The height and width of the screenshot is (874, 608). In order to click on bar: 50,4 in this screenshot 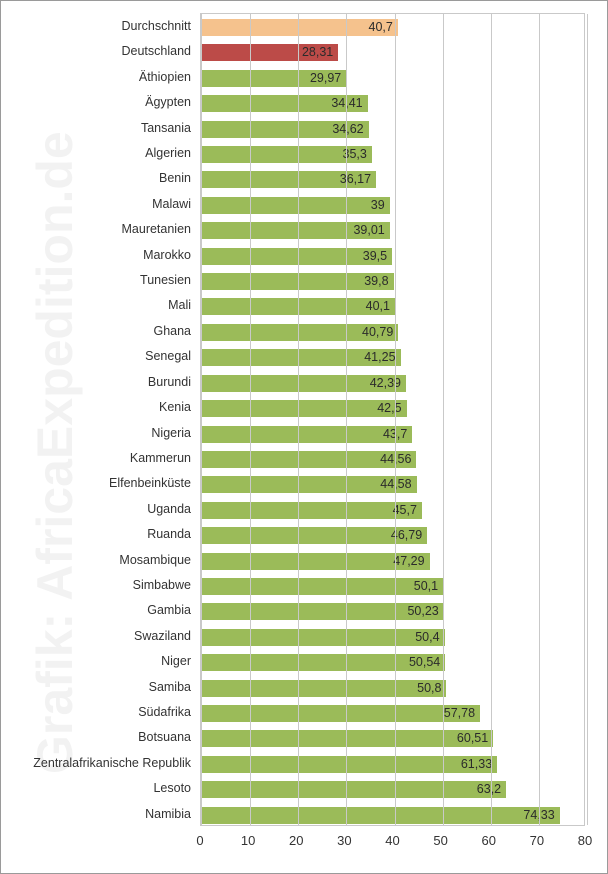, I will do `click(323, 637)`.